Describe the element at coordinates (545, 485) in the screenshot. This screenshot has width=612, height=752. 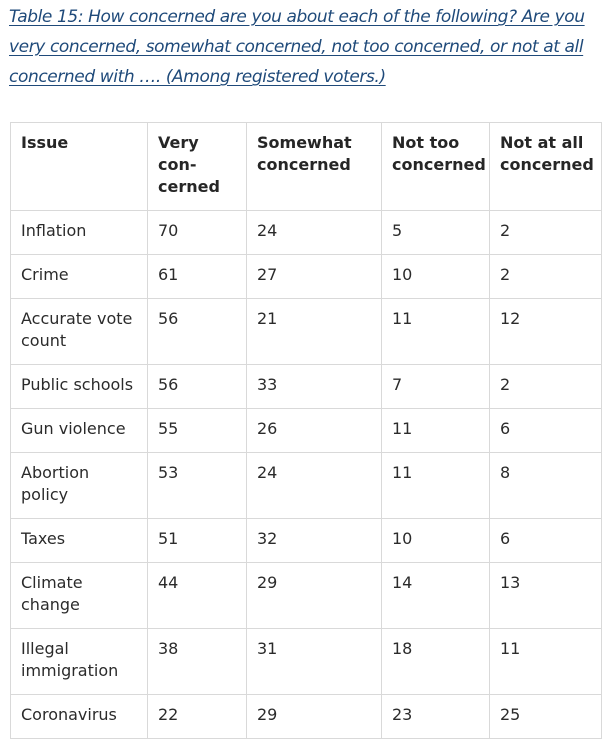
I see `not-at-all-concerned-cell: 8` at that location.